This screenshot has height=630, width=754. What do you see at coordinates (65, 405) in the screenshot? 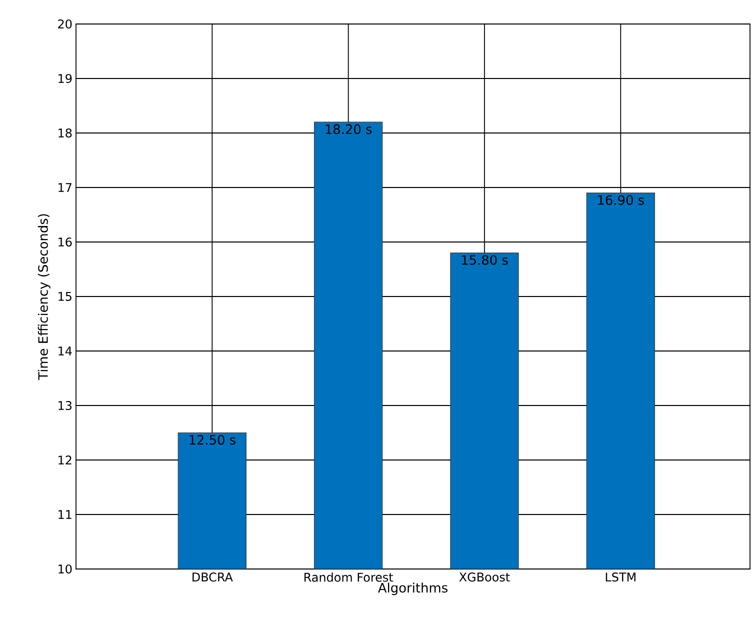
I see `y-tick-label: 13` at bounding box center [65, 405].